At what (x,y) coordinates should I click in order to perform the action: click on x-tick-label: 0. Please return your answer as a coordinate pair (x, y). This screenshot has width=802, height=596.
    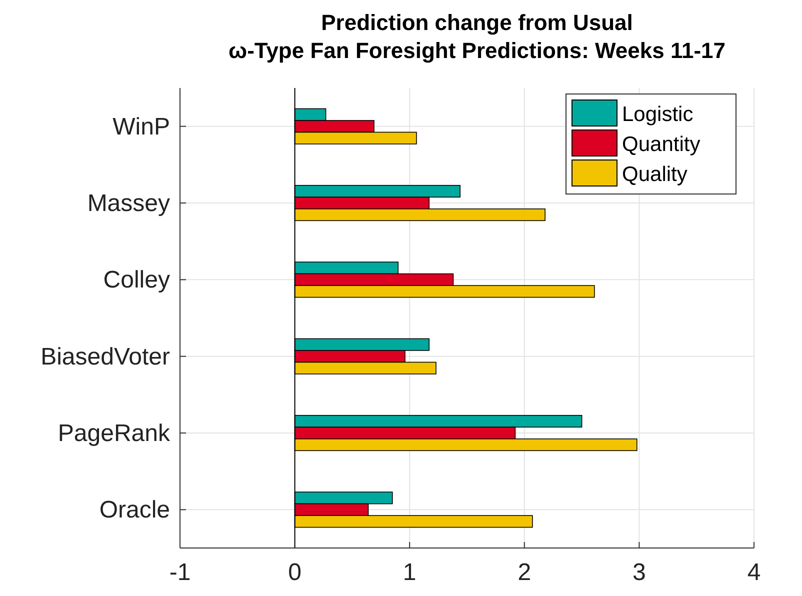
    Looking at the image, I should click on (295, 572).